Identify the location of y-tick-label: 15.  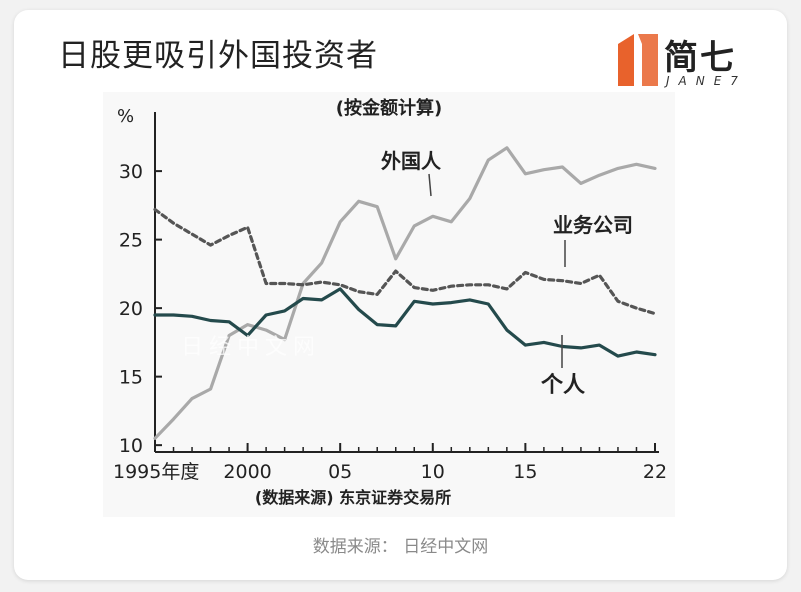
(131, 378).